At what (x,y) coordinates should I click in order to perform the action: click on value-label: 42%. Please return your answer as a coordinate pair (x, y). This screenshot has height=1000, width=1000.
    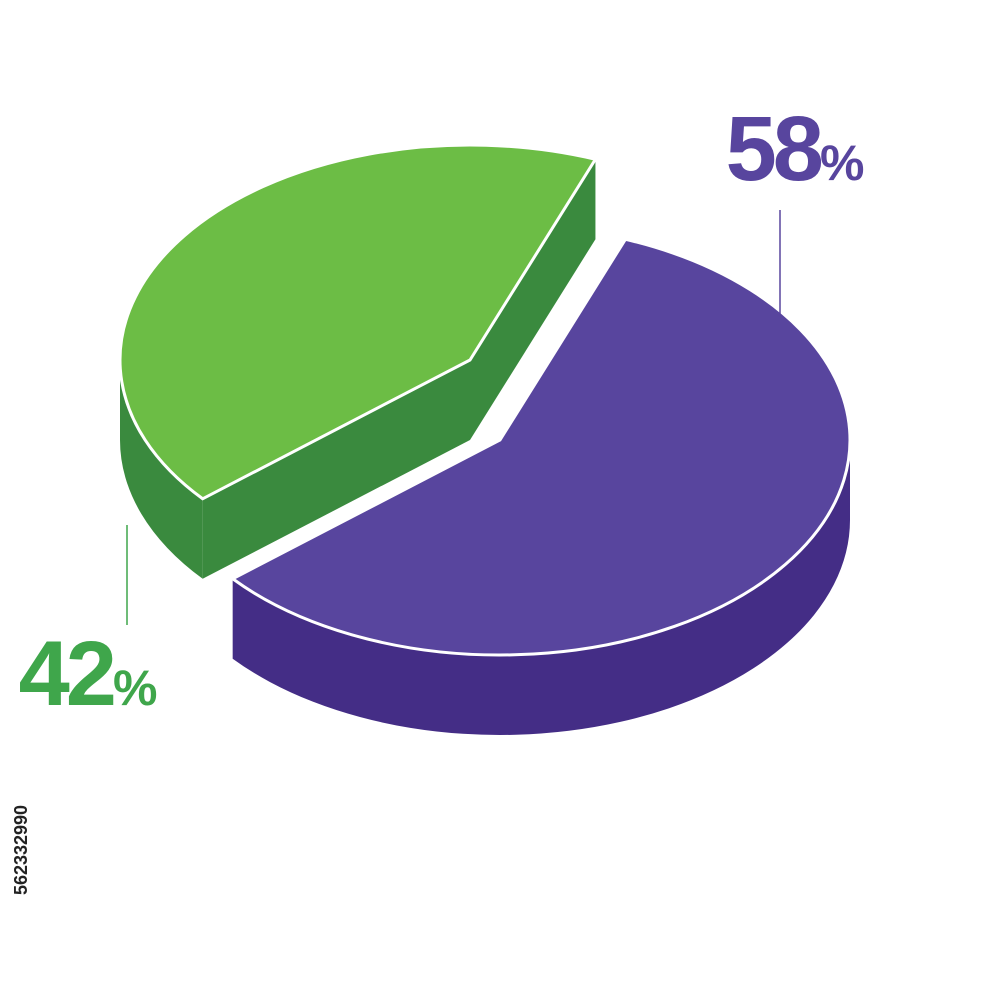
    Looking at the image, I should click on (88, 674).